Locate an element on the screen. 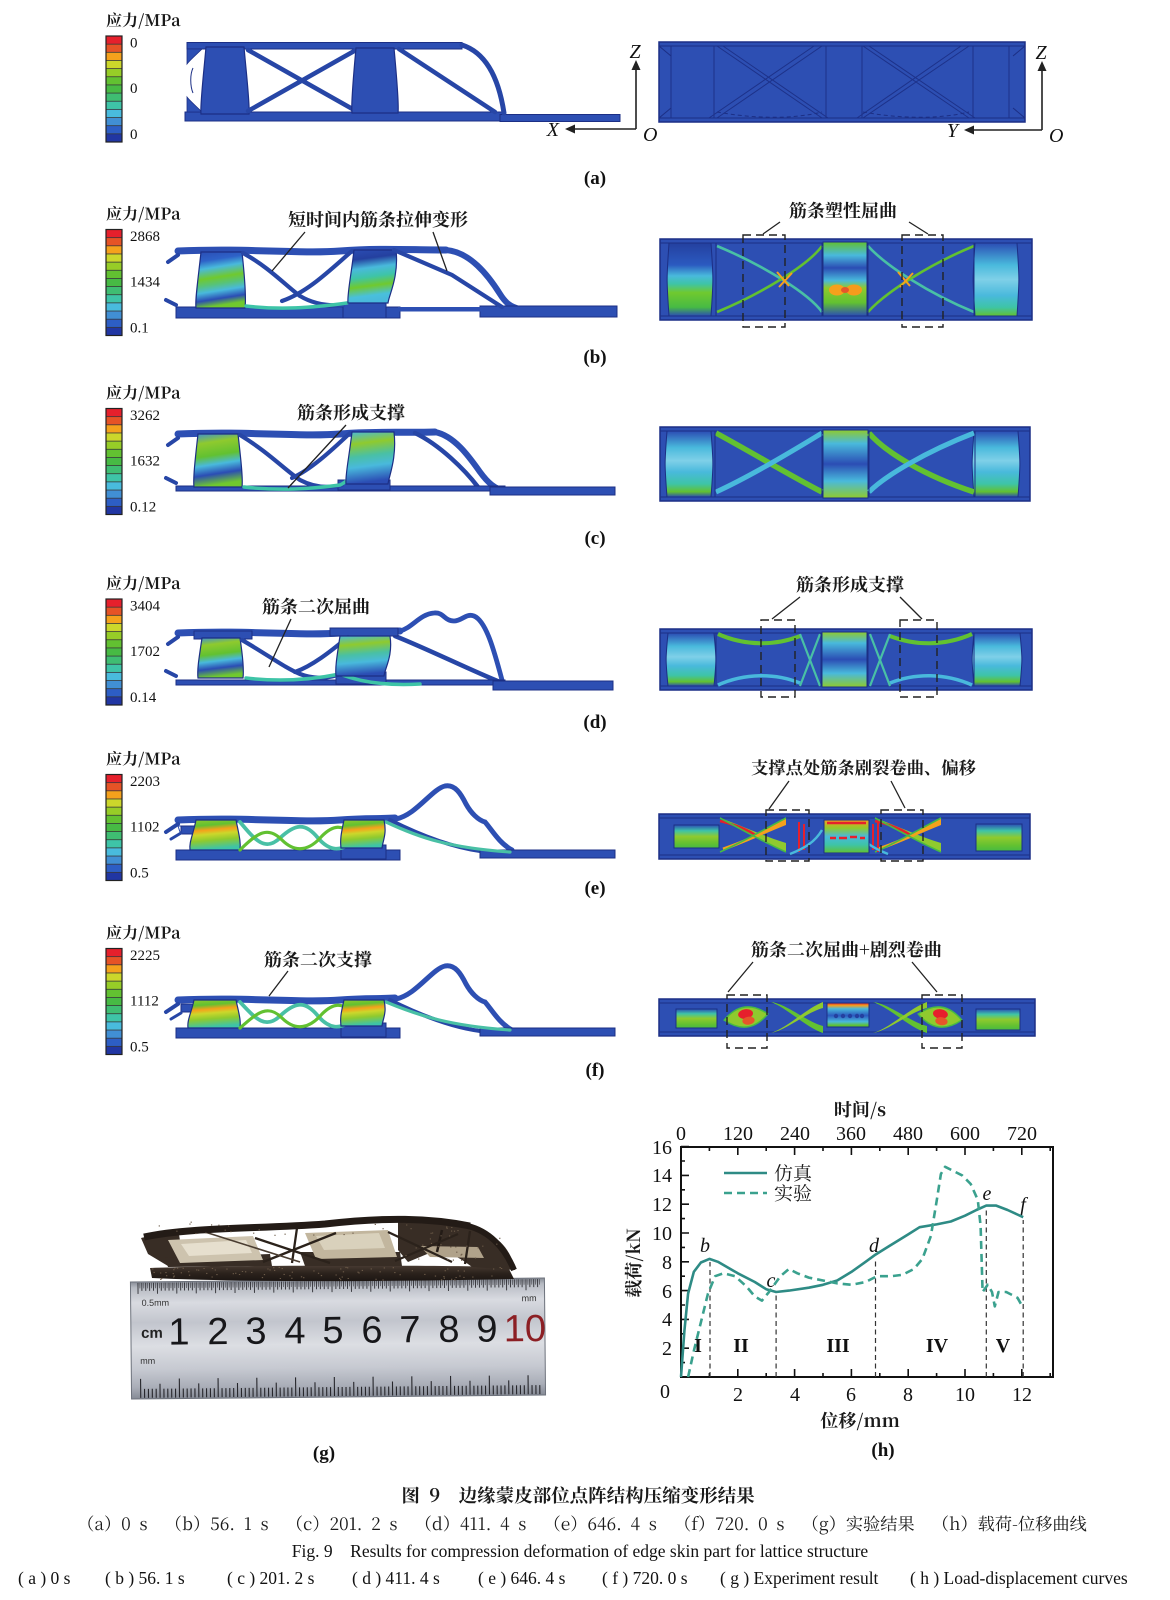 This screenshot has height=1600, width=1170. svg-text: ( d ) 411. 4 s is located at coordinates (396, 1578).